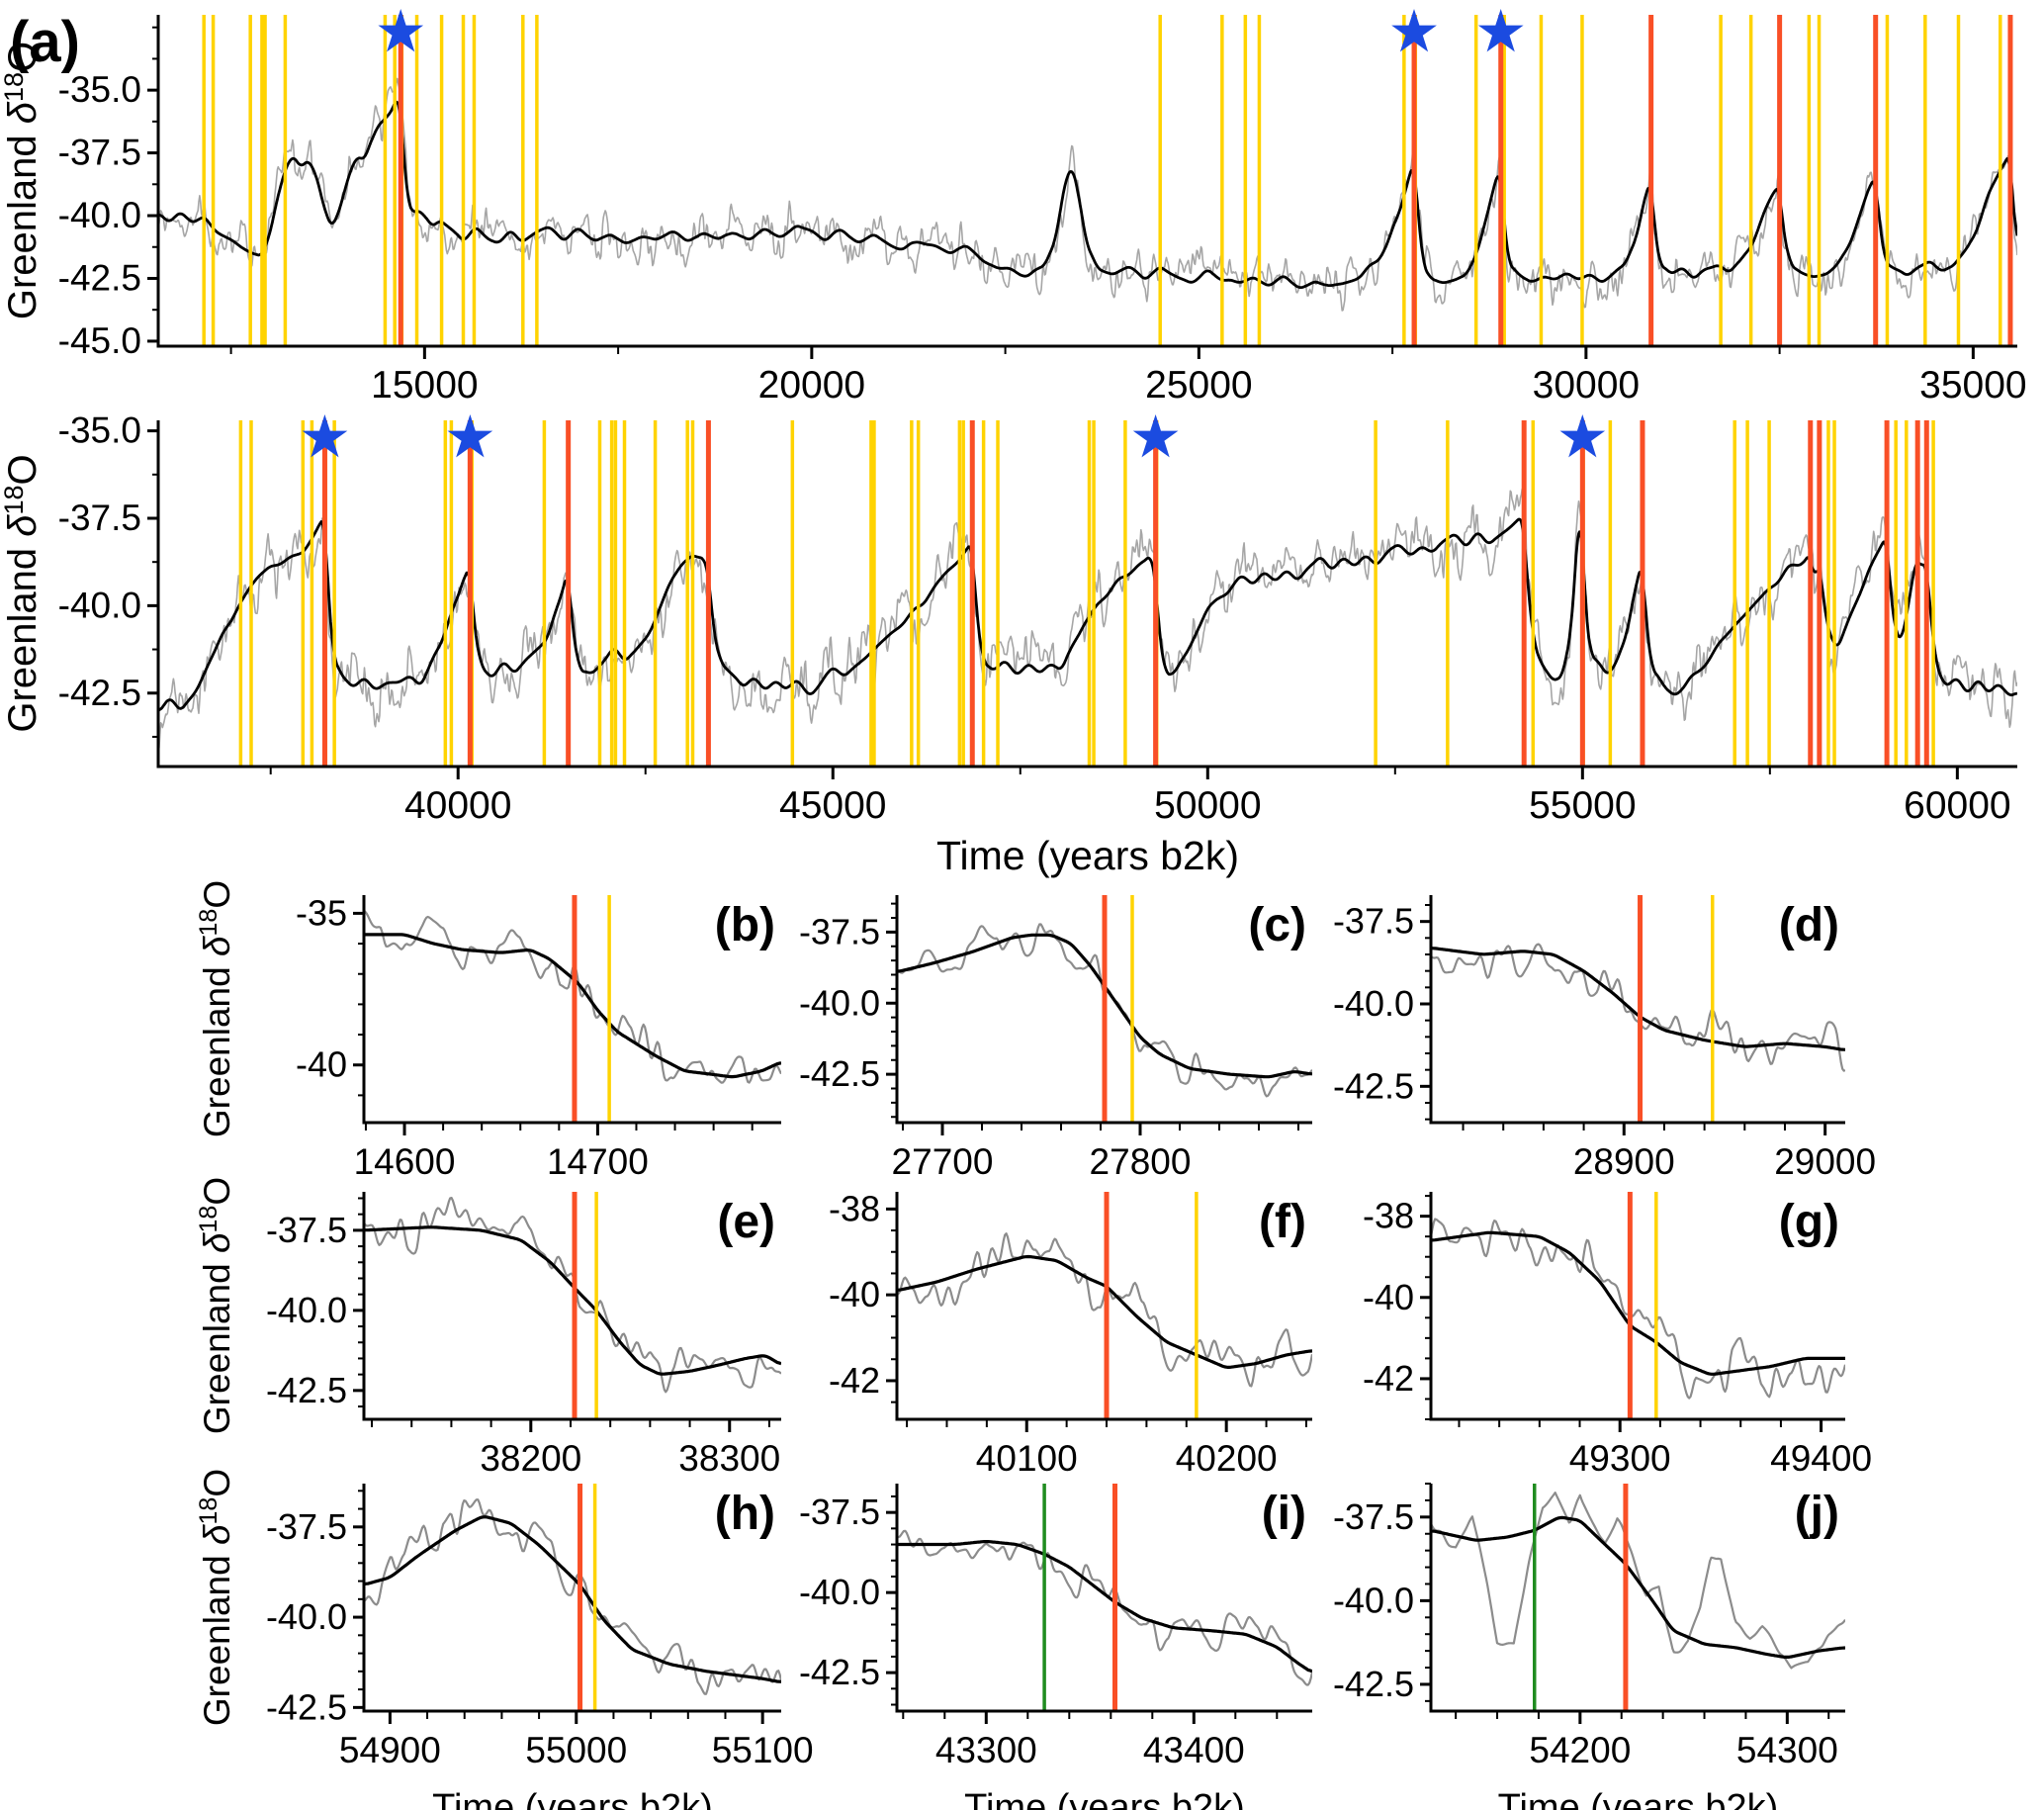  What do you see at coordinates (530, 1458) in the screenshot?
I see `x-tick-label: 38200` at bounding box center [530, 1458].